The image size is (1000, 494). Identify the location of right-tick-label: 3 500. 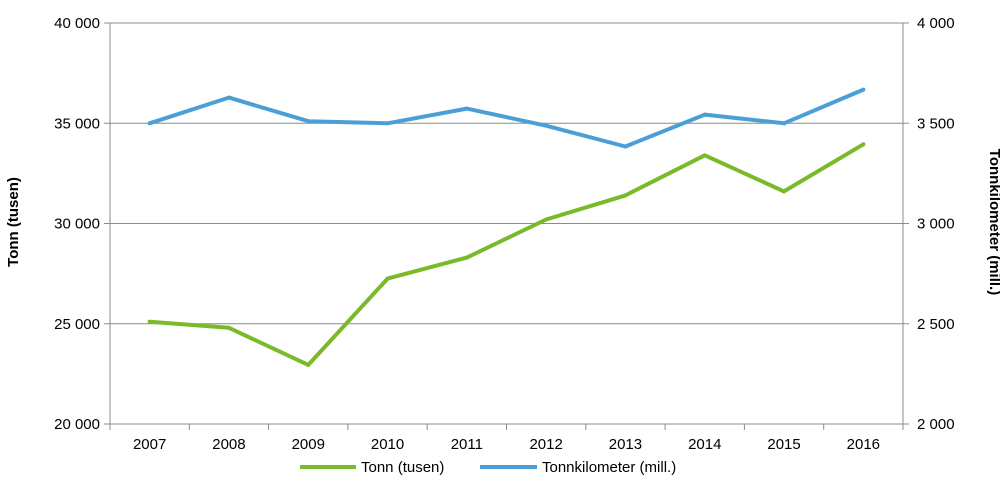
(936, 123).